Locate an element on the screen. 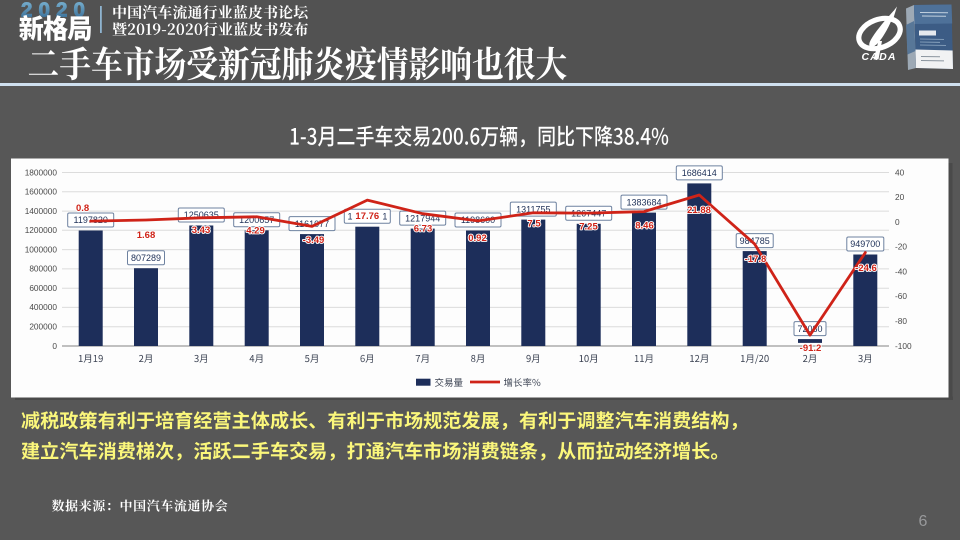 This screenshot has width=960, height=540. svg-text: 4.29 is located at coordinates (255, 231).